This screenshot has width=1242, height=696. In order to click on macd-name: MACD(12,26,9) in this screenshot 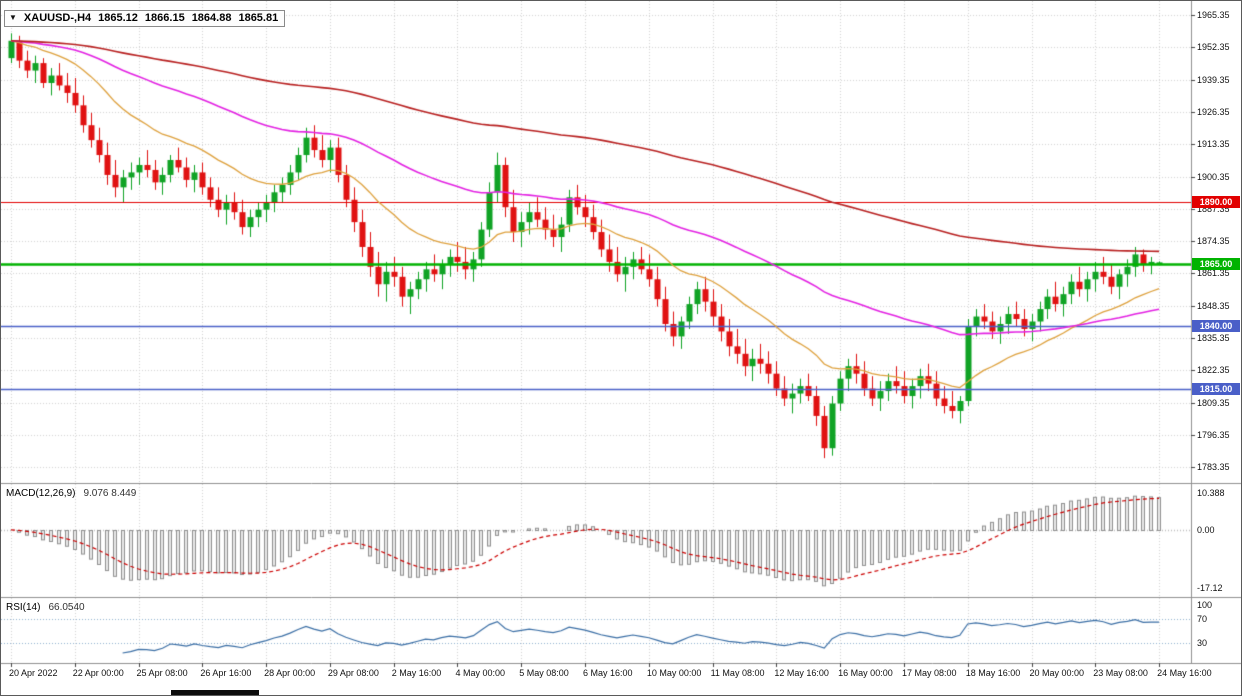, I will do `click(41, 493)`.